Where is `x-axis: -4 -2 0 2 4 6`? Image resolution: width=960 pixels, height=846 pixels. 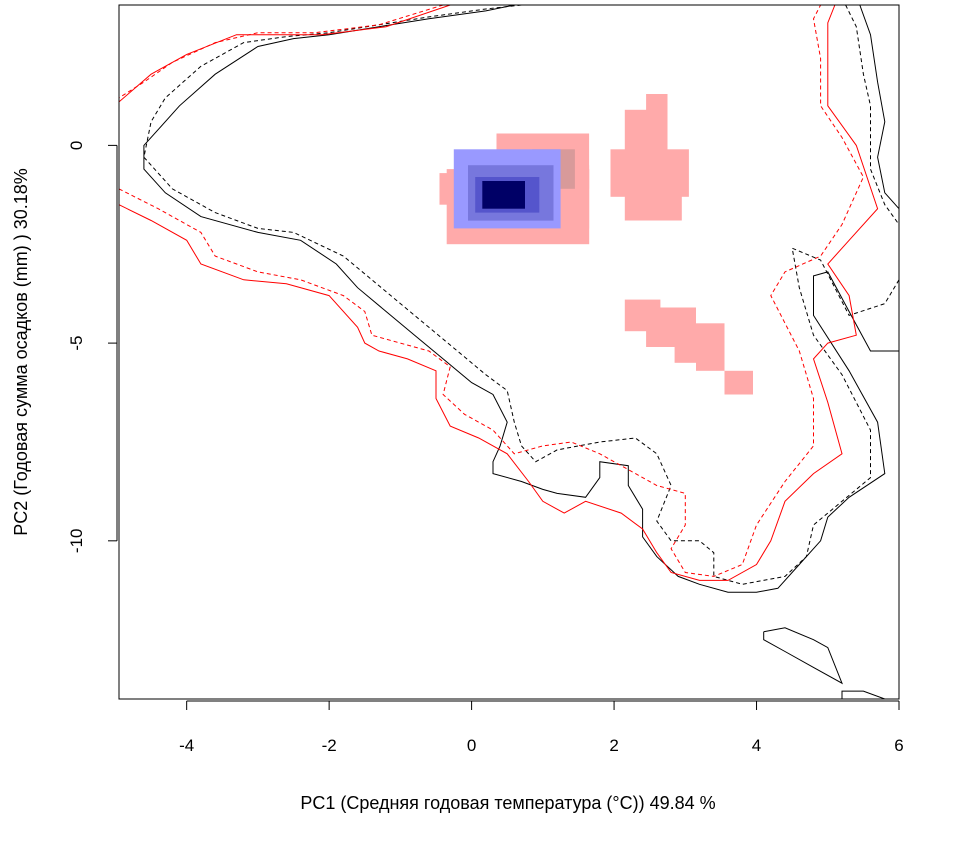
x-axis: -4 -2 0 2 4 6 is located at coordinates (541, 727).